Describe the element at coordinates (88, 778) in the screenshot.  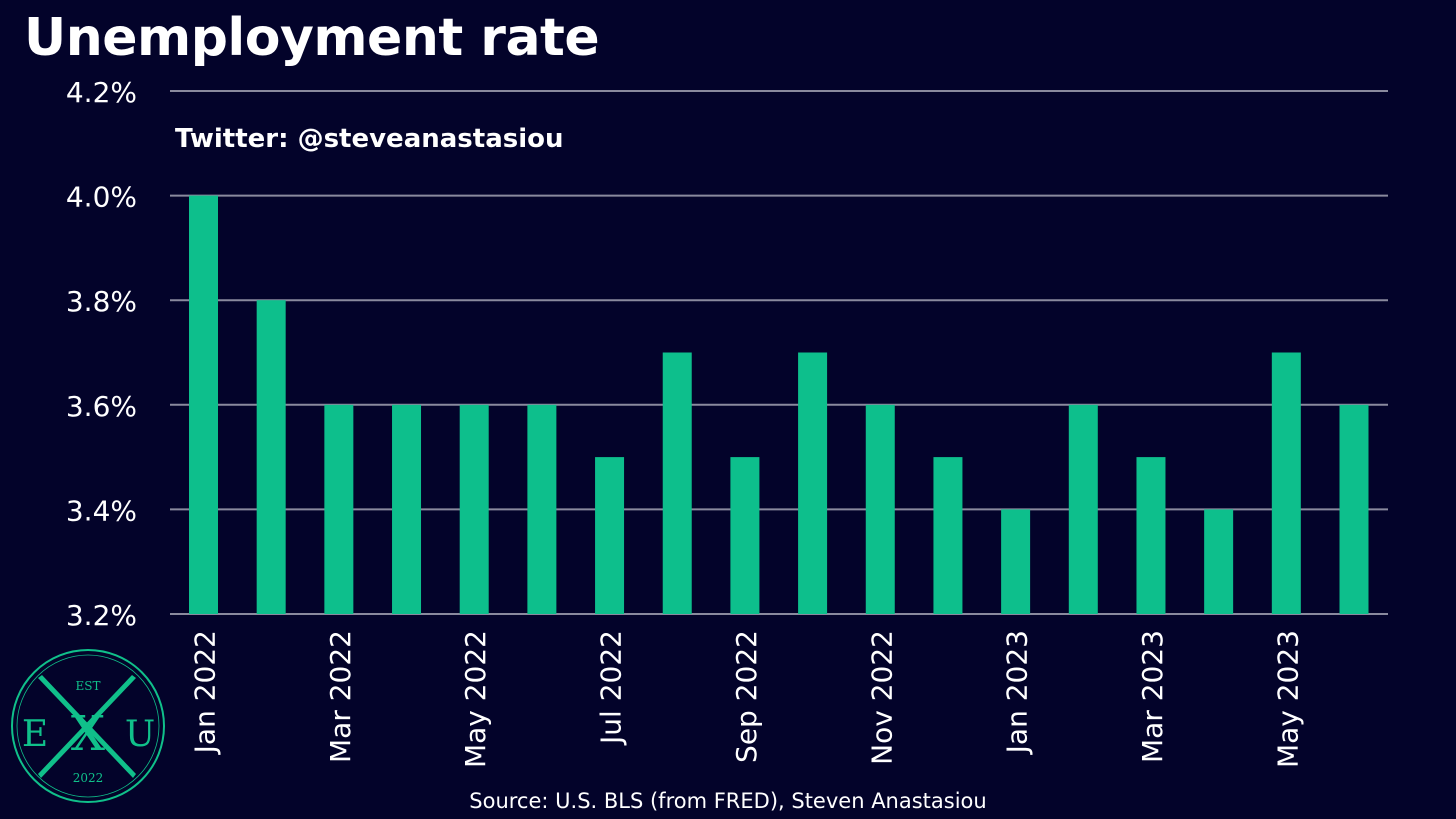
I see `logo-year-text: 2022` at that location.